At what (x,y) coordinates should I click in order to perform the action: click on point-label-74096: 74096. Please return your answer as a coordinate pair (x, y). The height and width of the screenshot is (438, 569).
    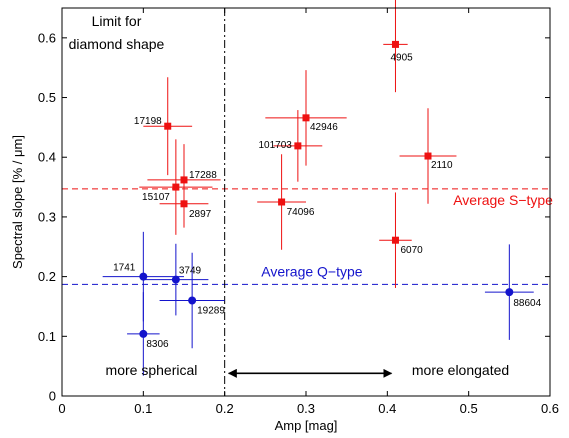
    Looking at the image, I should click on (301, 212).